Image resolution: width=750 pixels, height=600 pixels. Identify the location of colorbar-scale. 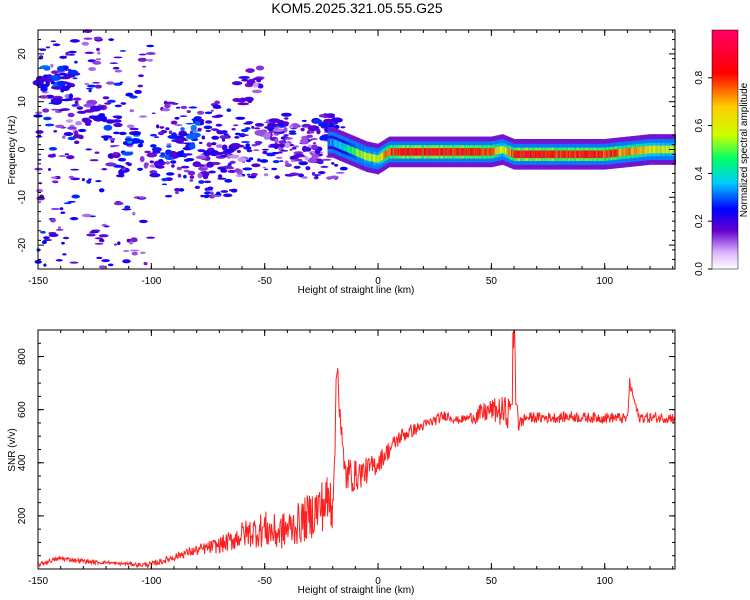
(725, 149).